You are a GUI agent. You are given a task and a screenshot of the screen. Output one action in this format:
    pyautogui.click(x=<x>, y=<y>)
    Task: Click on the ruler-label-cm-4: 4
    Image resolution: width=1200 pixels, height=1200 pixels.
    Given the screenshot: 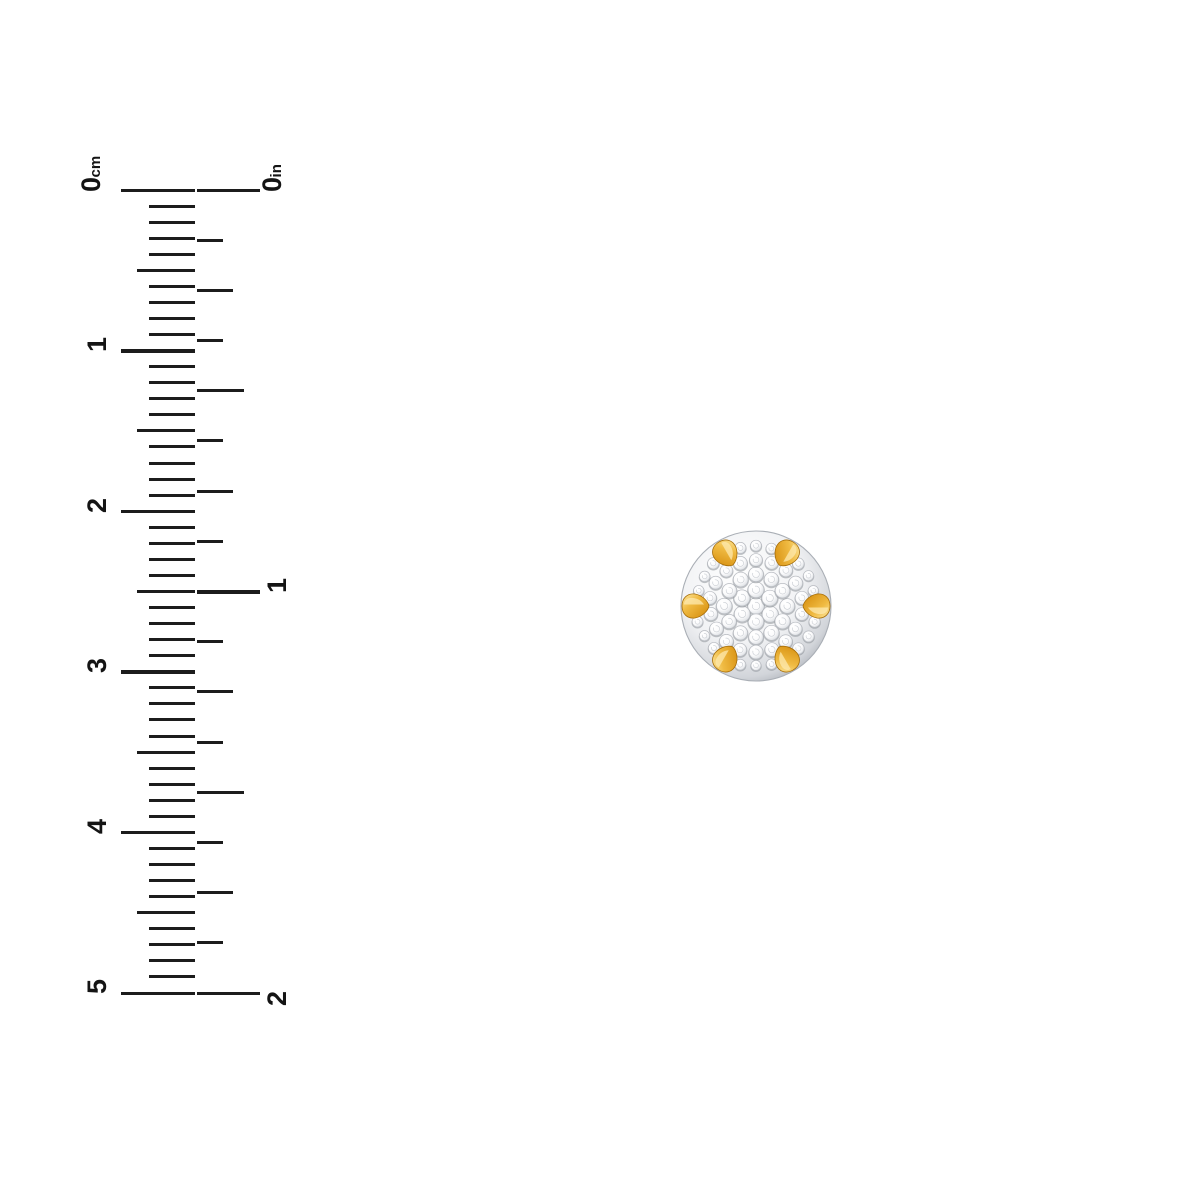 What is the action you would take?
    pyautogui.click(x=97, y=826)
    